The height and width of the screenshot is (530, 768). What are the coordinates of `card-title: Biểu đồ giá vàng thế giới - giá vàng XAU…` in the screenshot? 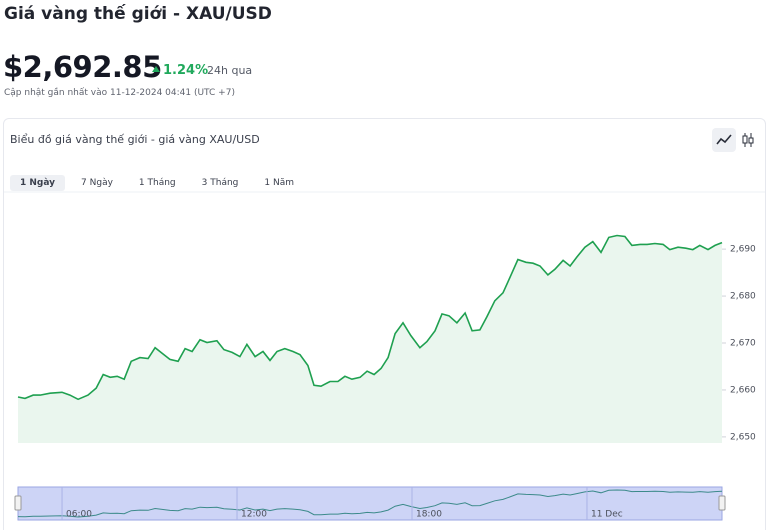 It's located at (135, 139).